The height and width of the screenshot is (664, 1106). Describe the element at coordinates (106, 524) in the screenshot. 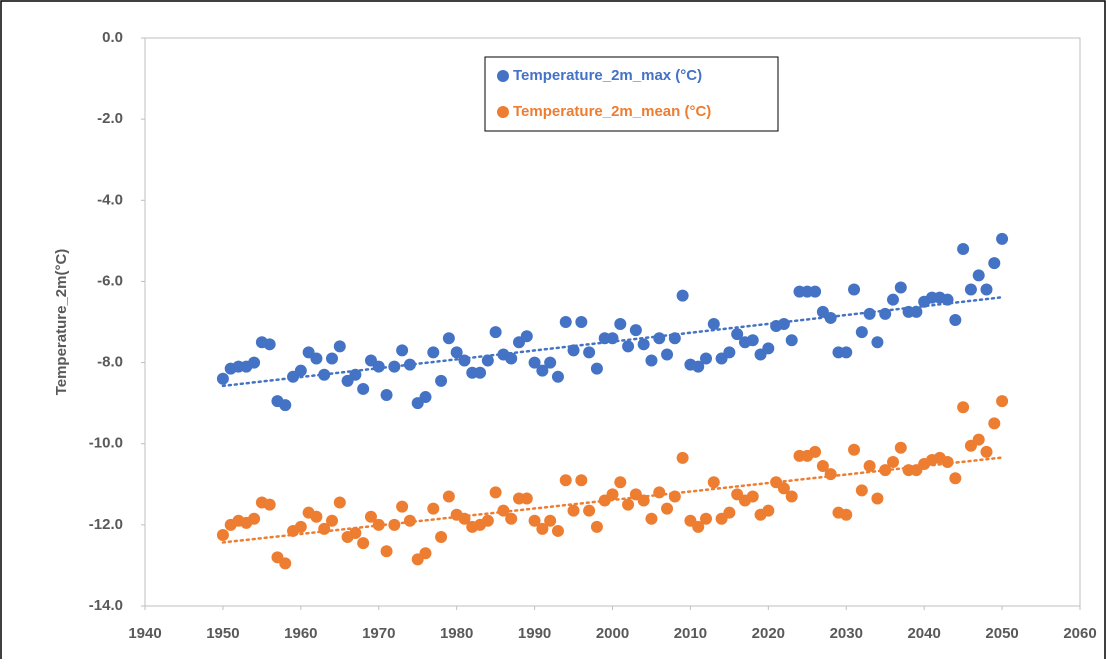

I see `y-tick-label: -12.0` at that location.